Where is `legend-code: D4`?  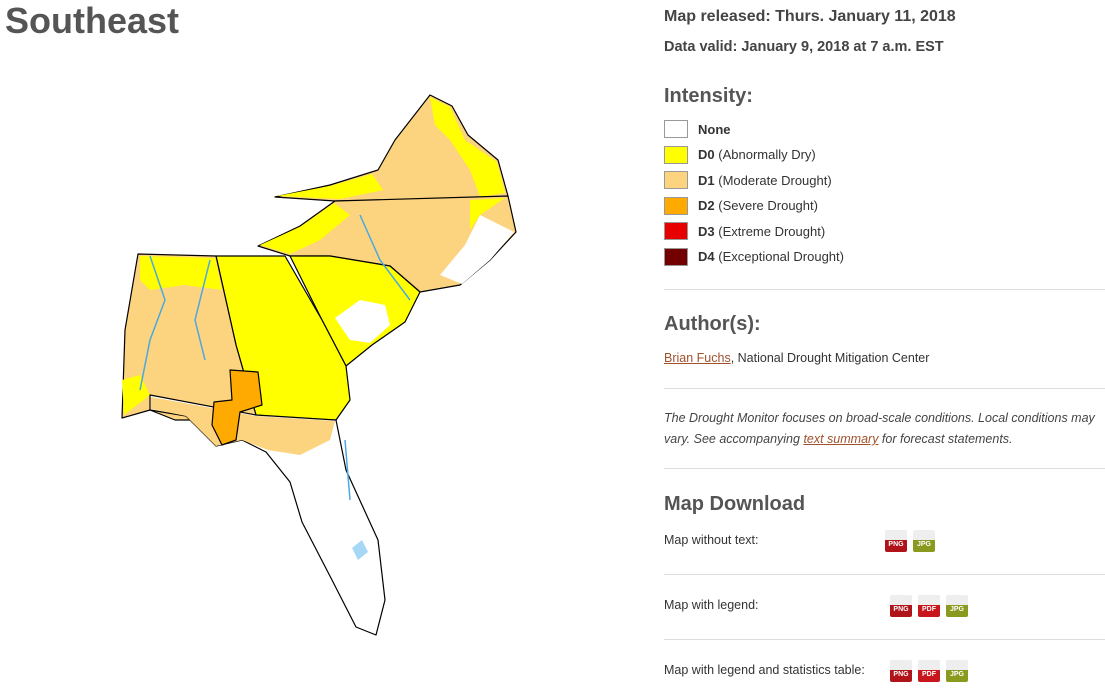 legend-code: D4 is located at coordinates (706, 256).